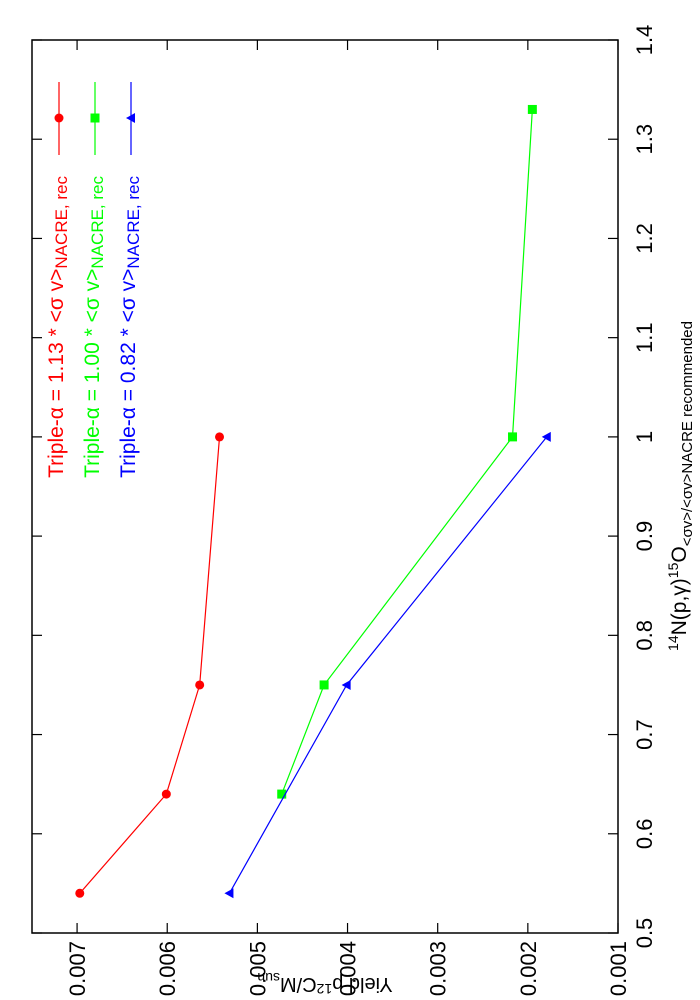  Describe the element at coordinates (673, 643) in the screenshot. I see `x-axis-label-presup: 14` at that location.